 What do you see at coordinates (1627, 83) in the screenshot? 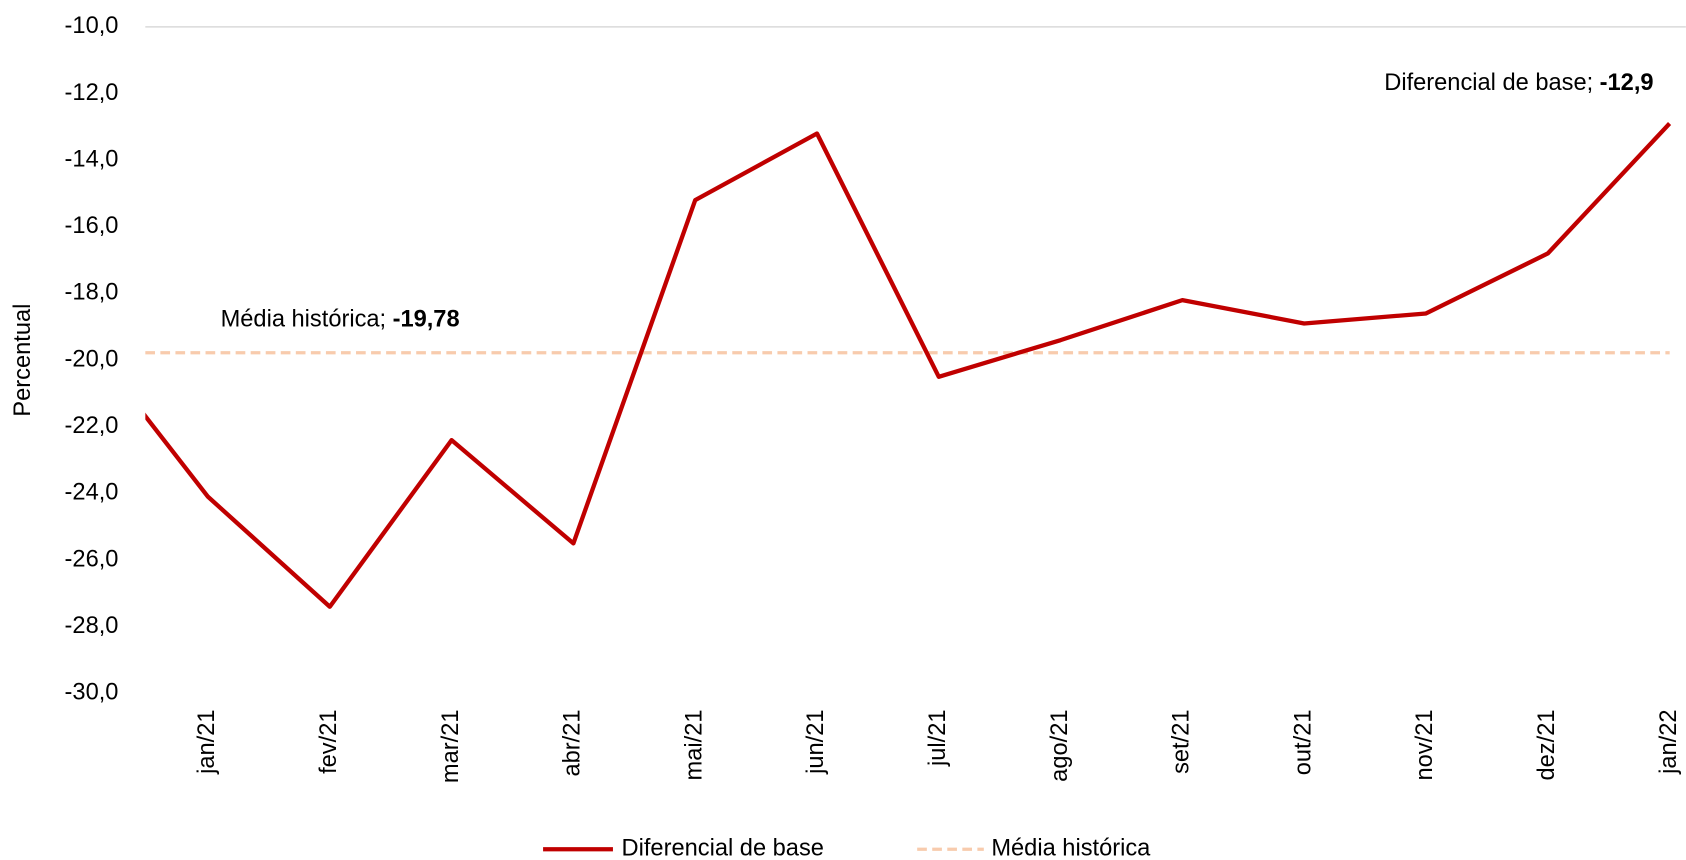
I see `annotation-value: -12,9` at bounding box center [1627, 83].